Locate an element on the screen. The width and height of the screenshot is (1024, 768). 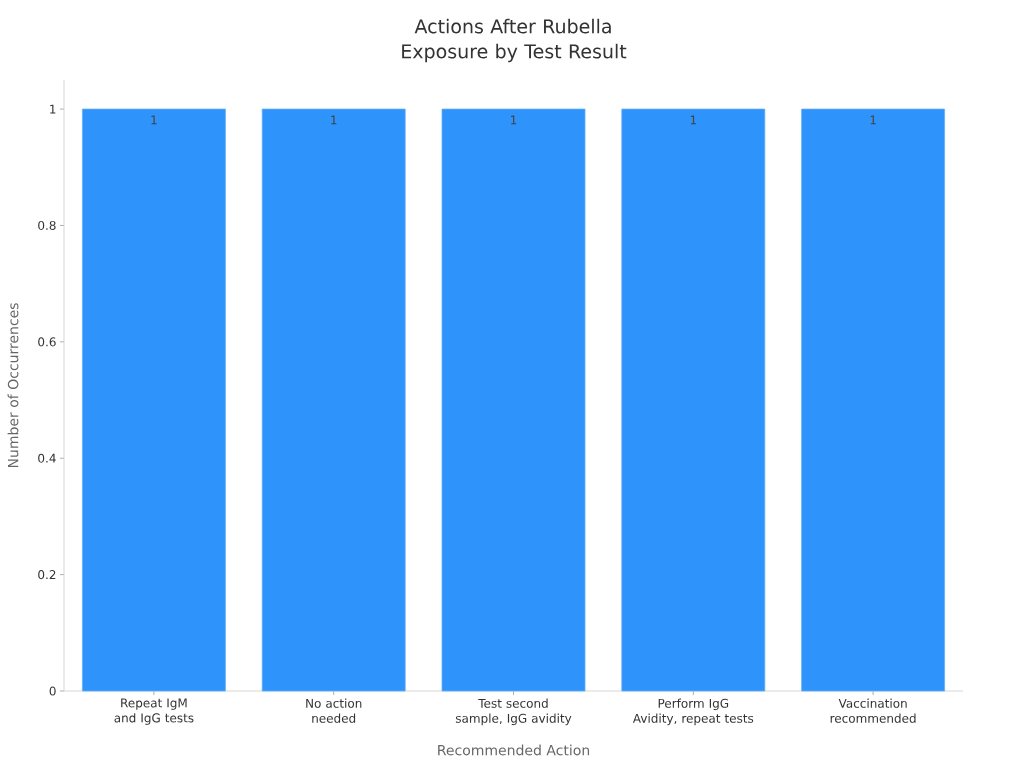
y-tick-label: 0.2 is located at coordinates (47, 575).